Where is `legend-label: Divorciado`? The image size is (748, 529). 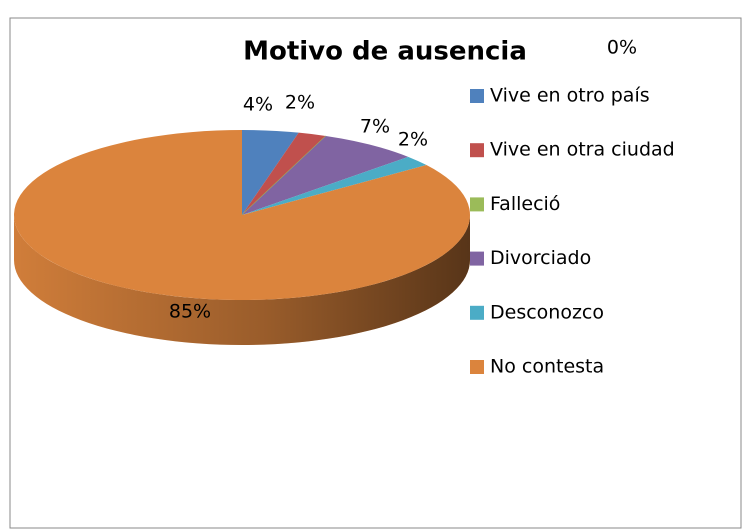 legend-label: Divorciado is located at coordinates (540, 258).